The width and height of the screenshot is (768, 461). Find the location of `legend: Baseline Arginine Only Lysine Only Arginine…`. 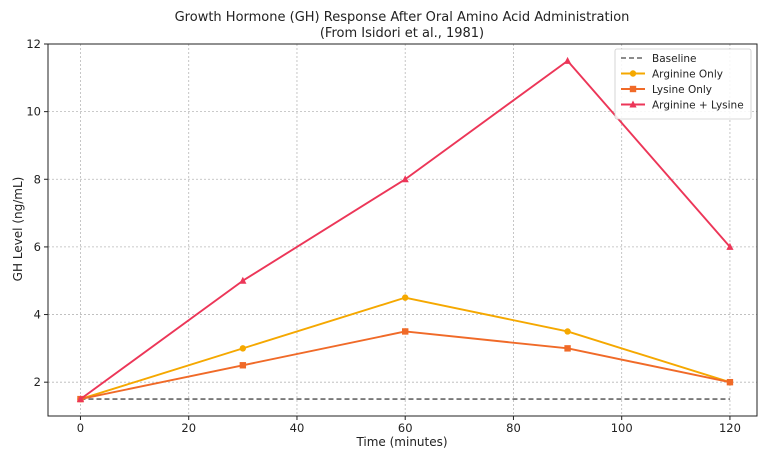

legend: Baseline Arginine Only Lysine Only Arginine… is located at coordinates (683, 84).